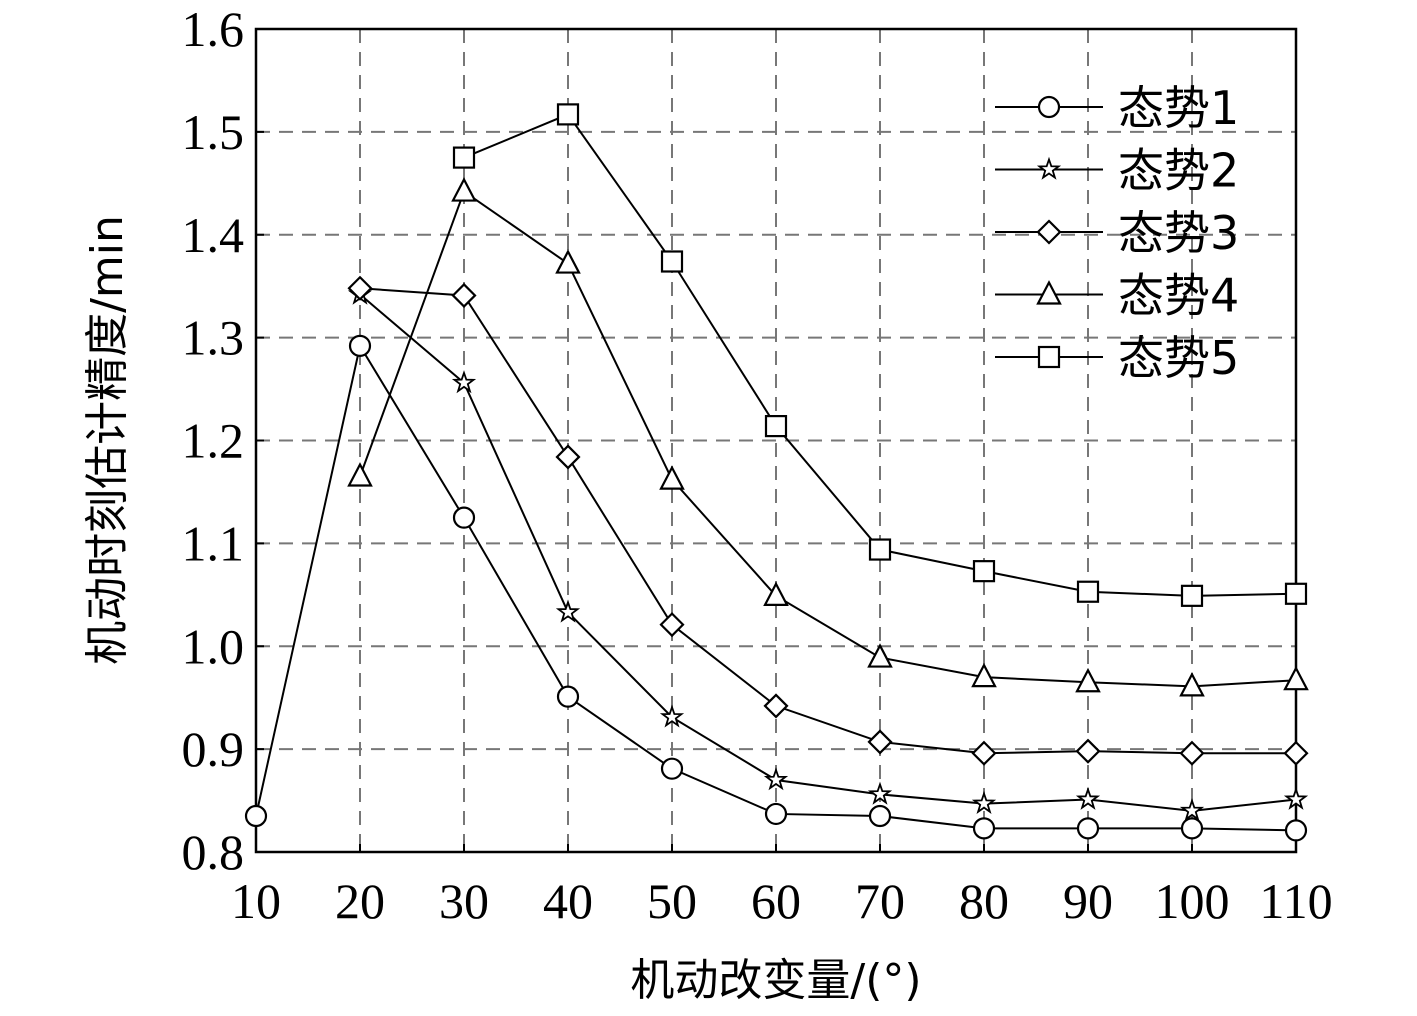 This screenshot has width=1417, height=1016. Describe the element at coordinates (1192, 901) in the screenshot. I see `x-tick-label: 100` at that location.